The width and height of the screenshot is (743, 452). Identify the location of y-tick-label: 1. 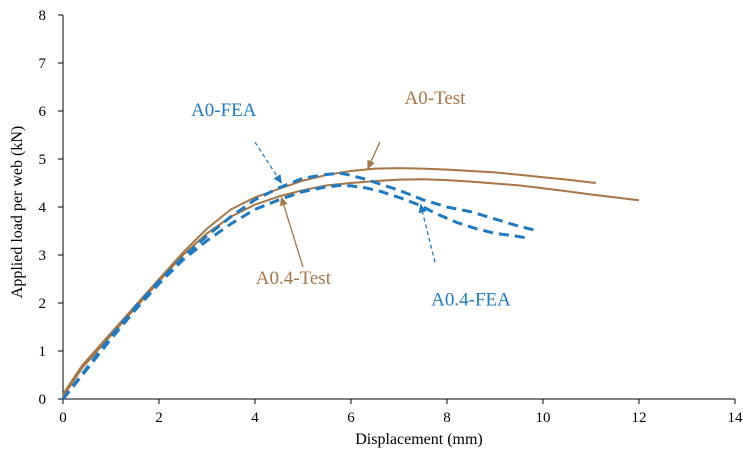
(43, 352).